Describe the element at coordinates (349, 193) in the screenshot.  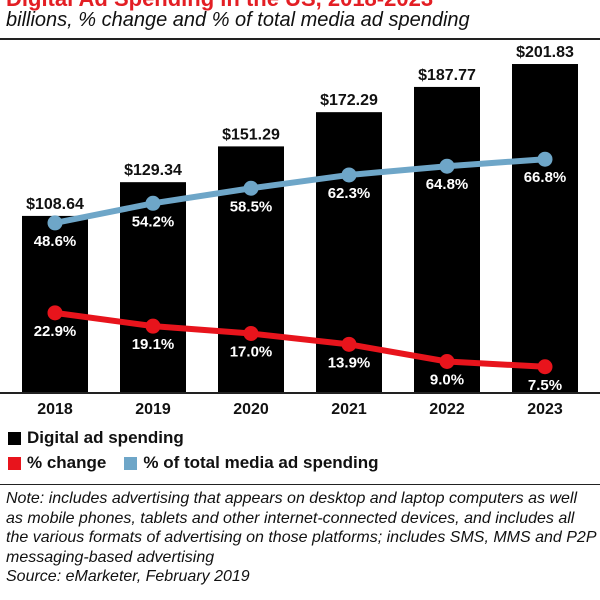
I see `share-label-2021: 62.3%` at that location.